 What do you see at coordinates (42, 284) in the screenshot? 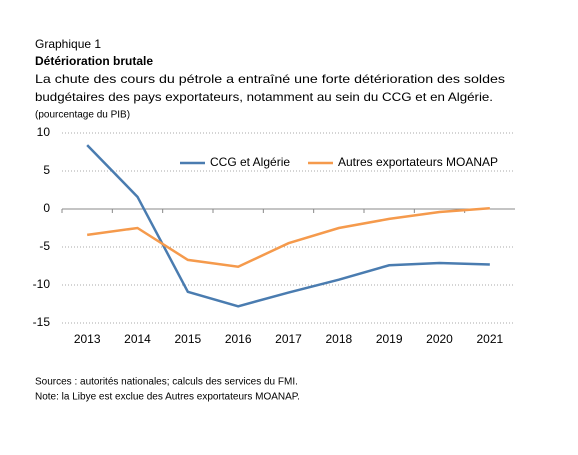
I see `y-tick-label: -10` at bounding box center [42, 284].